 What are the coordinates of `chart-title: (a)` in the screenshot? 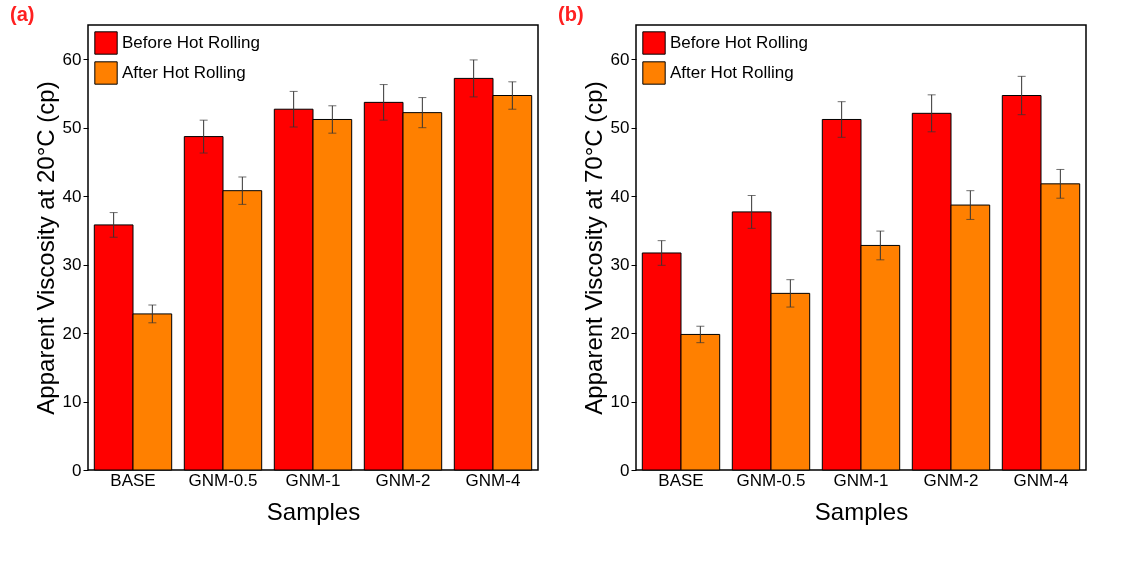 It's located at (22, 14).